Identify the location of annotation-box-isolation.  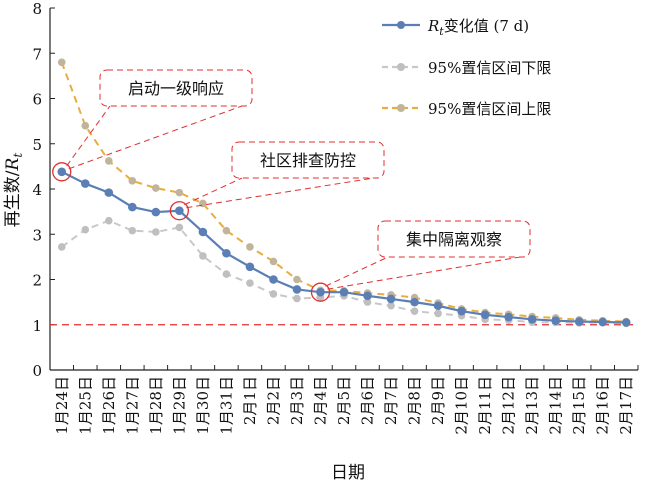
(454, 239).